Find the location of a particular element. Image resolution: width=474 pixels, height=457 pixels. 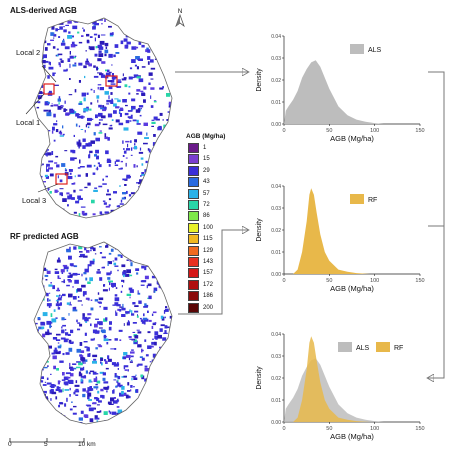

local-2-box is located at coordinates (111, 81).